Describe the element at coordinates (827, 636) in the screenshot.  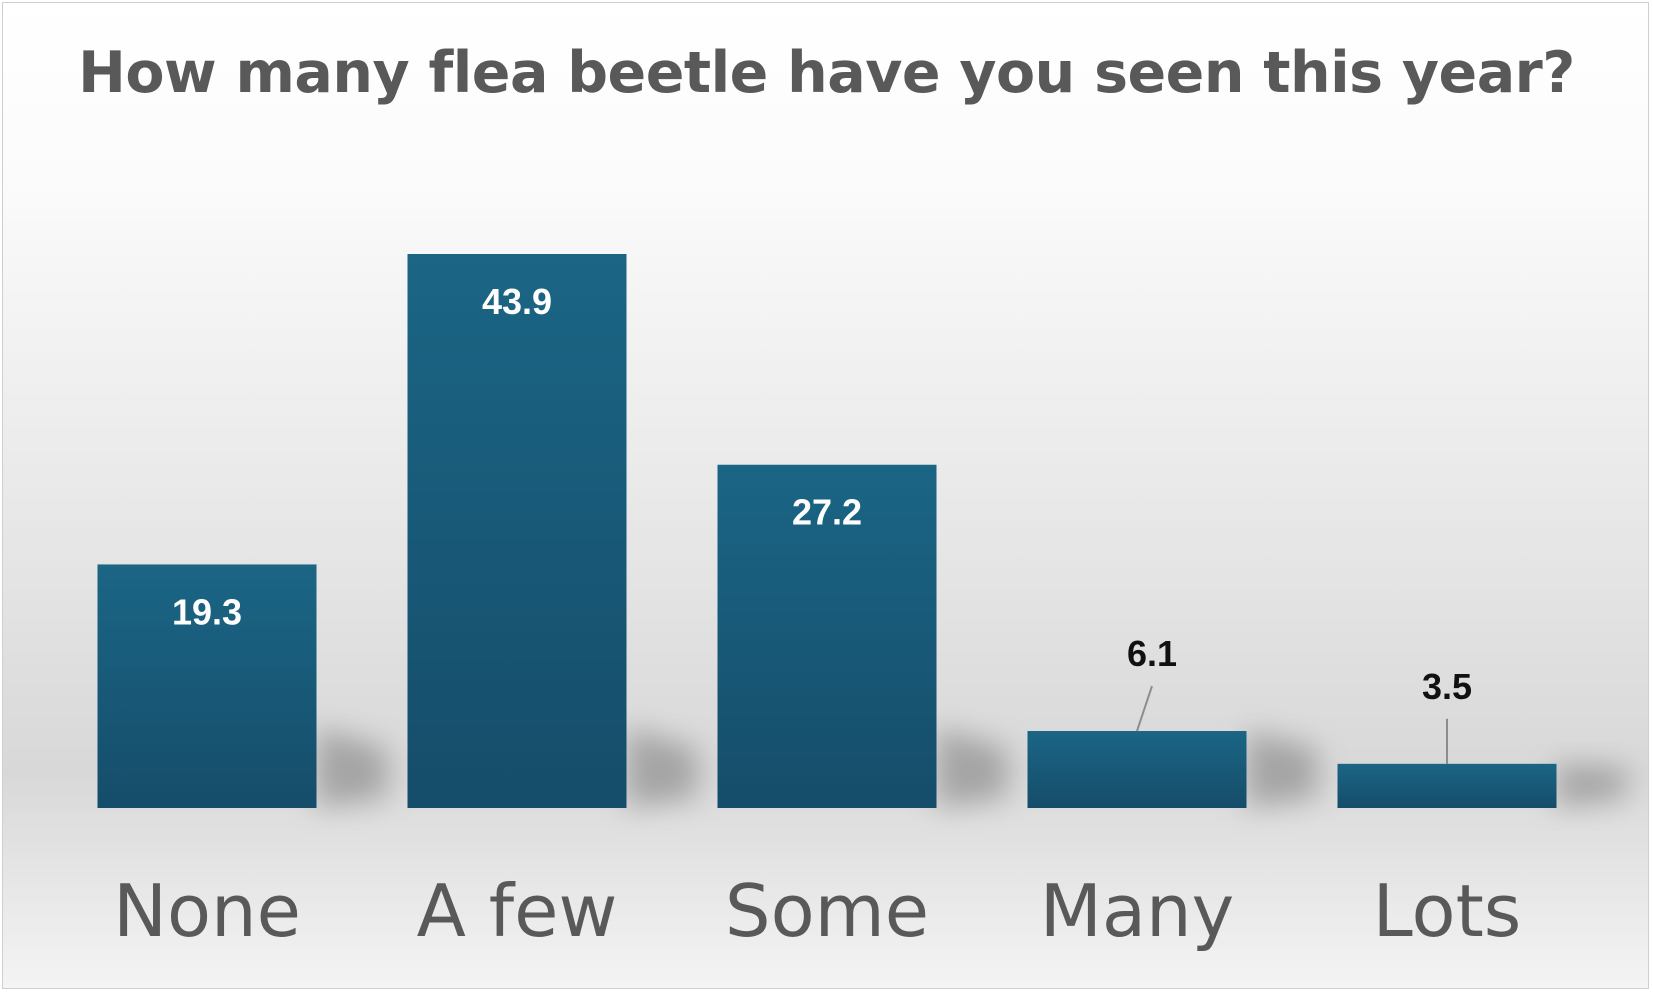
I see `bar-some` at that location.